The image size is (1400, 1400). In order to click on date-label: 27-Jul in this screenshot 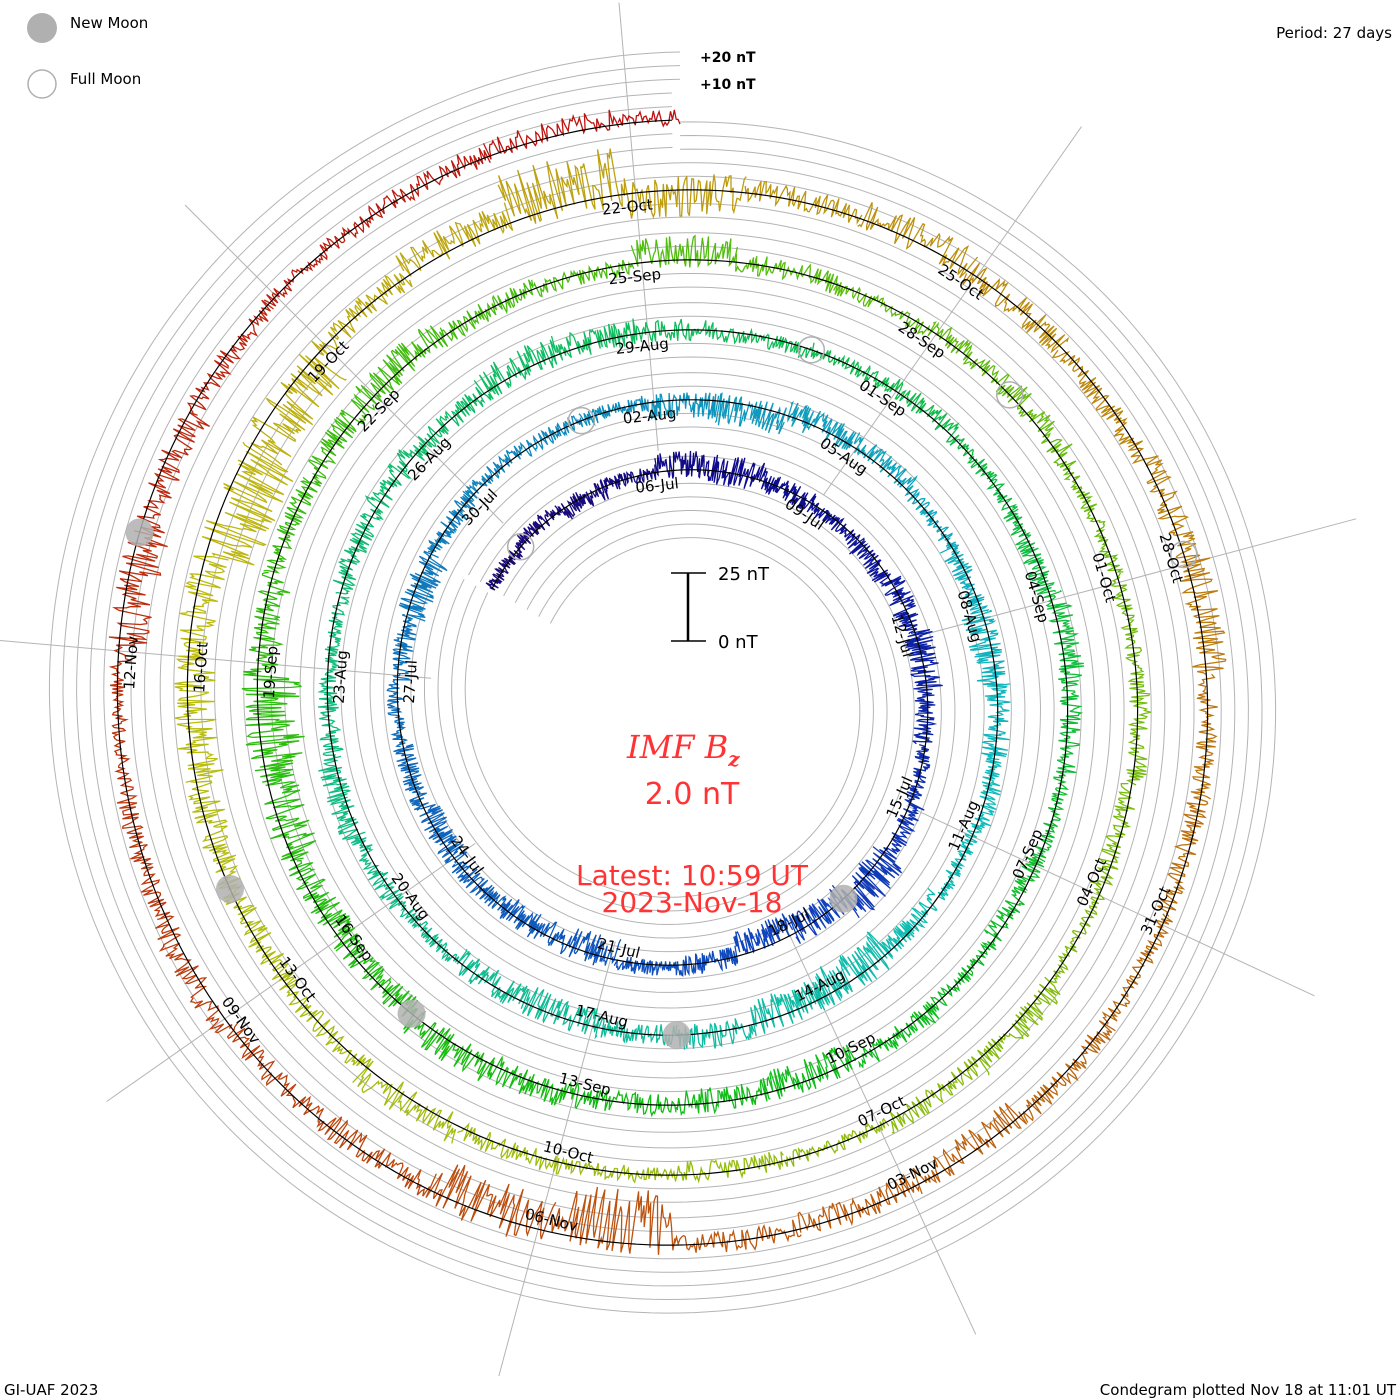, I will do `click(410, 681)`.